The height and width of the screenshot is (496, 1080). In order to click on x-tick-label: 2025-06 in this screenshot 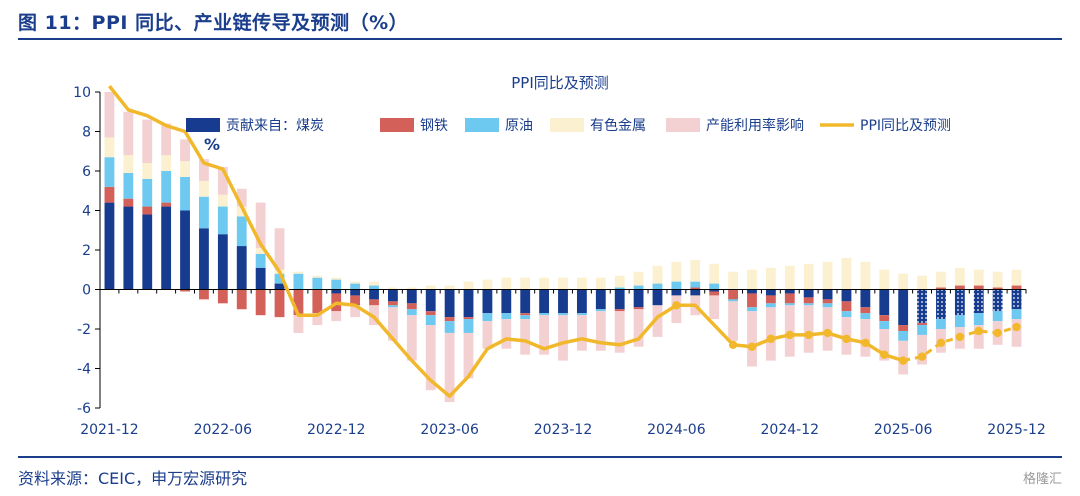, I will do `click(903, 430)`.